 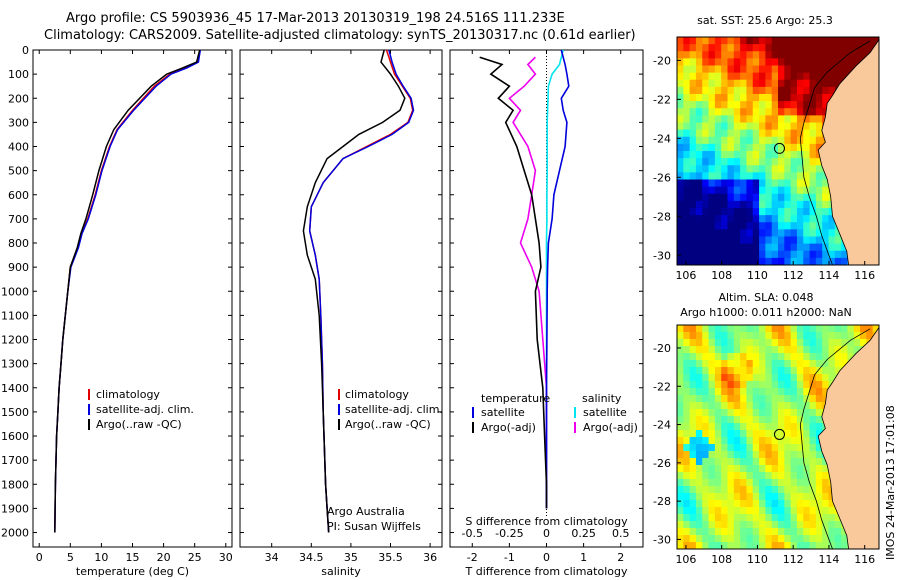 What do you see at coordinates (662, 177) in the screenshot?
I see `map-ytick-label: -26` at bounding box center [662, 177].